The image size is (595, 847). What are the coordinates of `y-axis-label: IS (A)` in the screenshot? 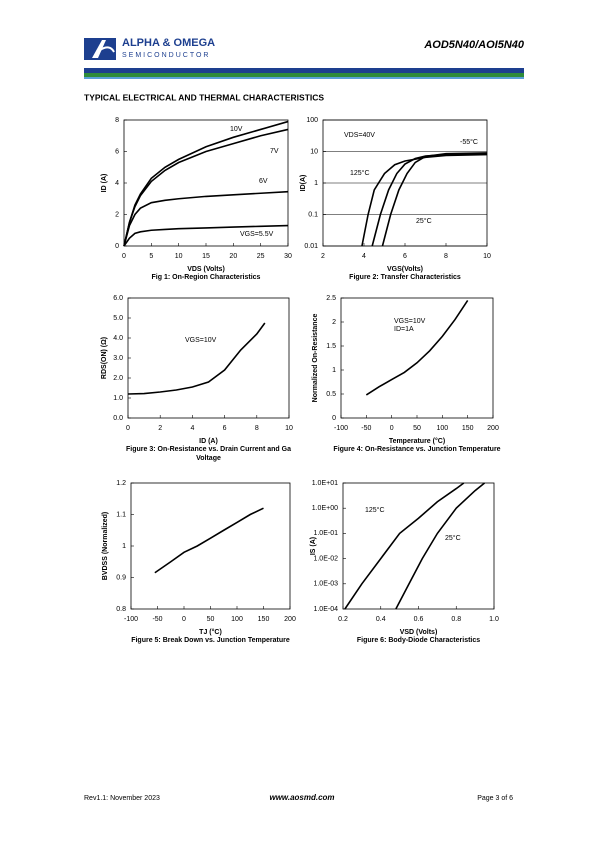 It's located at (313, 546).